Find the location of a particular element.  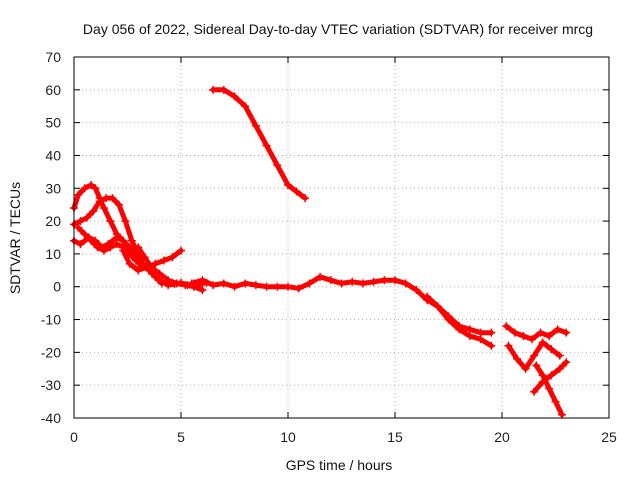

y-tick-label: 40 is located at coordinates (53, 155).